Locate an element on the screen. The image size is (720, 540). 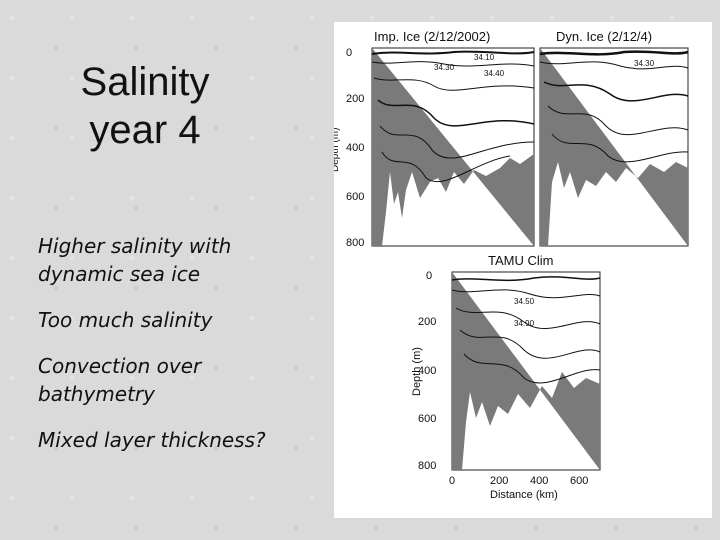
contour-label: 34.10 is located at coordinates (484, 57).